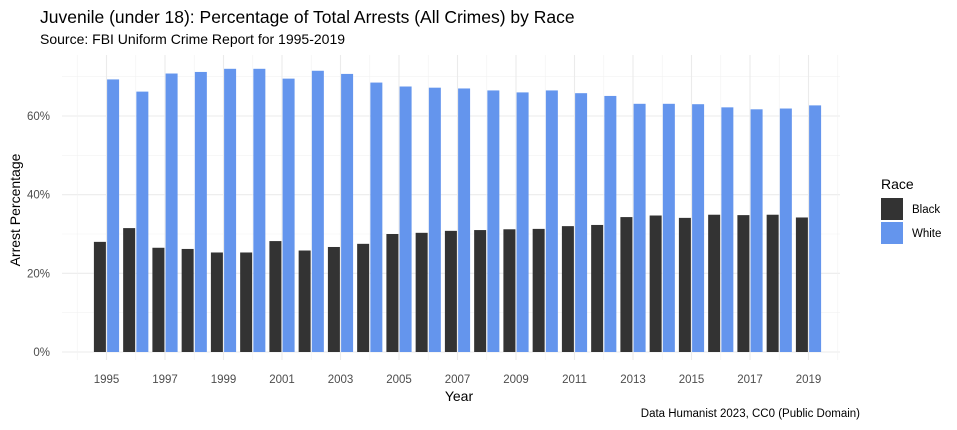 Image resolution: width=957 pixels, height=430 pixels. I want to click on bar-black-2002, so click(304, 301).